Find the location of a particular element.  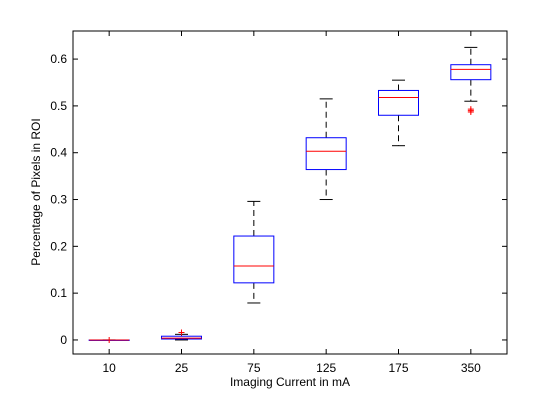

y-tick-label: 0.5 is located at coordinates (58, 106).